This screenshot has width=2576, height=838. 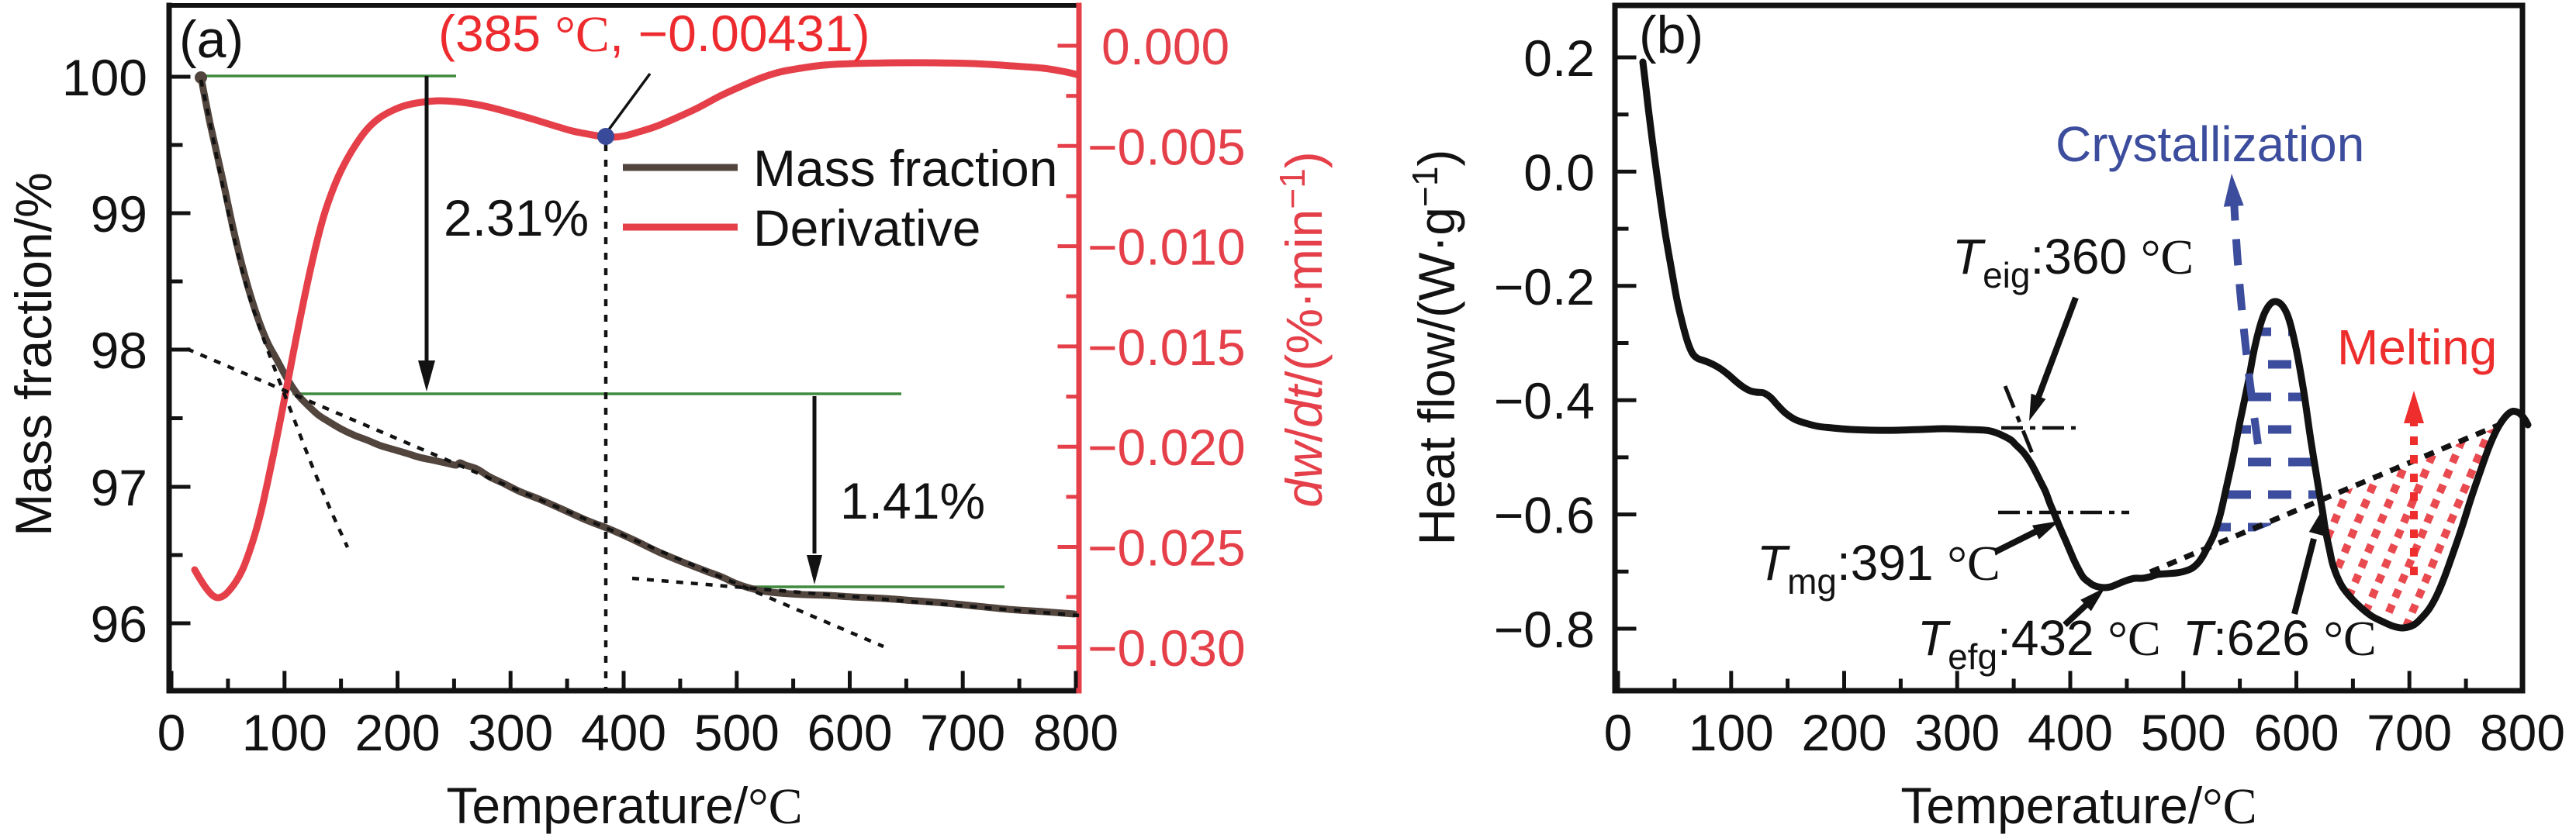 What do you see at coordinates (2210, 144) in the screenshot?
I see `svg-text: Crystallization` at bounding box center [2210, 144].